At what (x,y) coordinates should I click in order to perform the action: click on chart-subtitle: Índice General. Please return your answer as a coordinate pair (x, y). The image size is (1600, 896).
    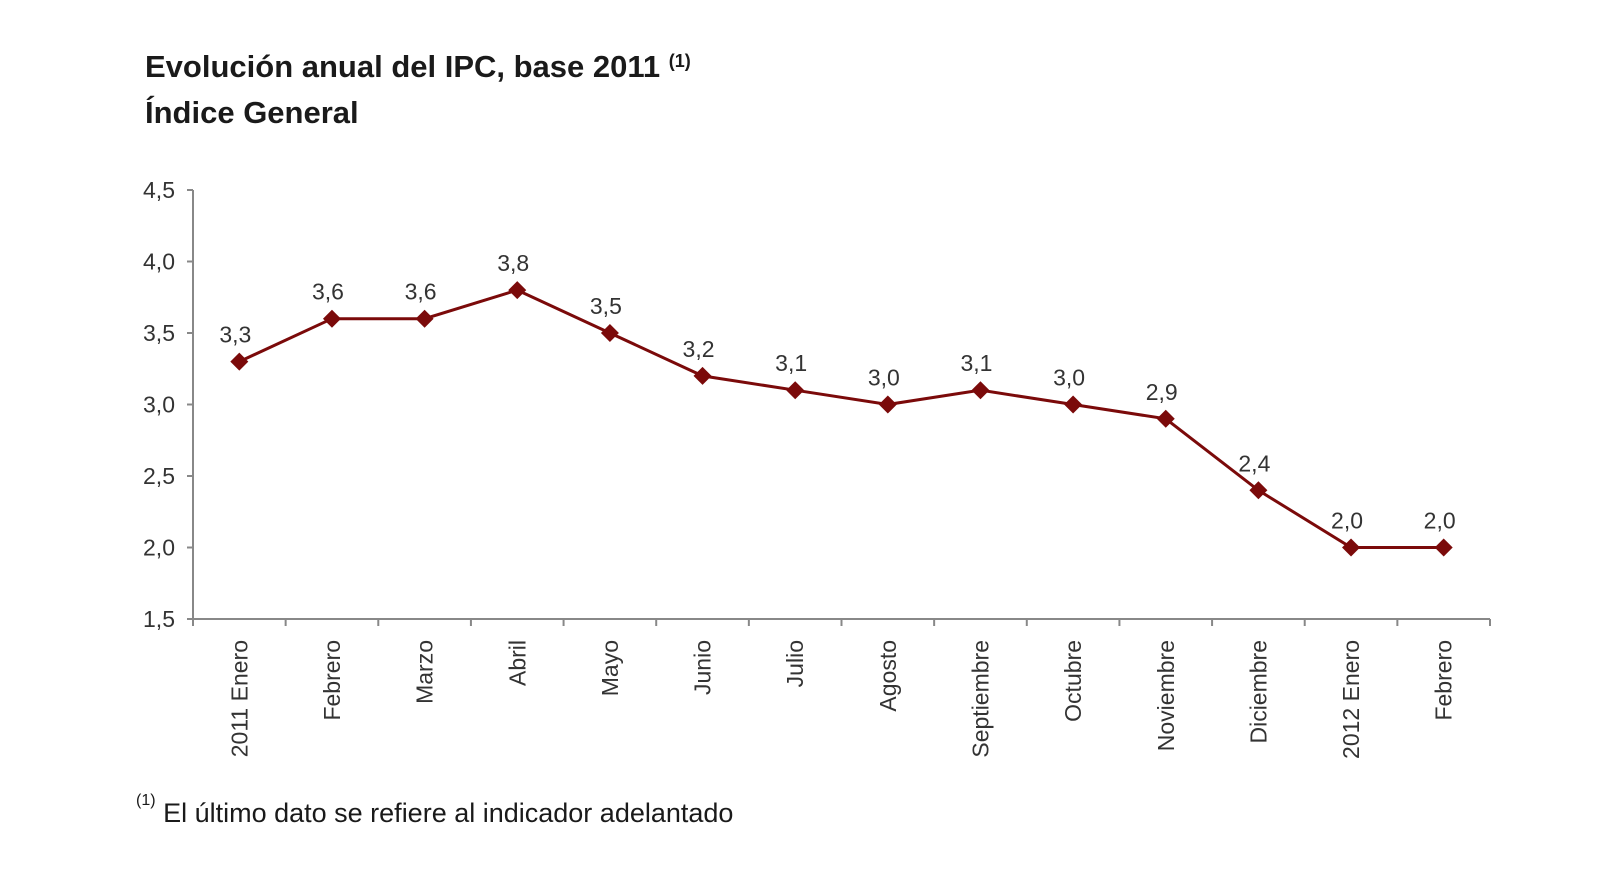
    Looking at the image, I should click on (252, 112).